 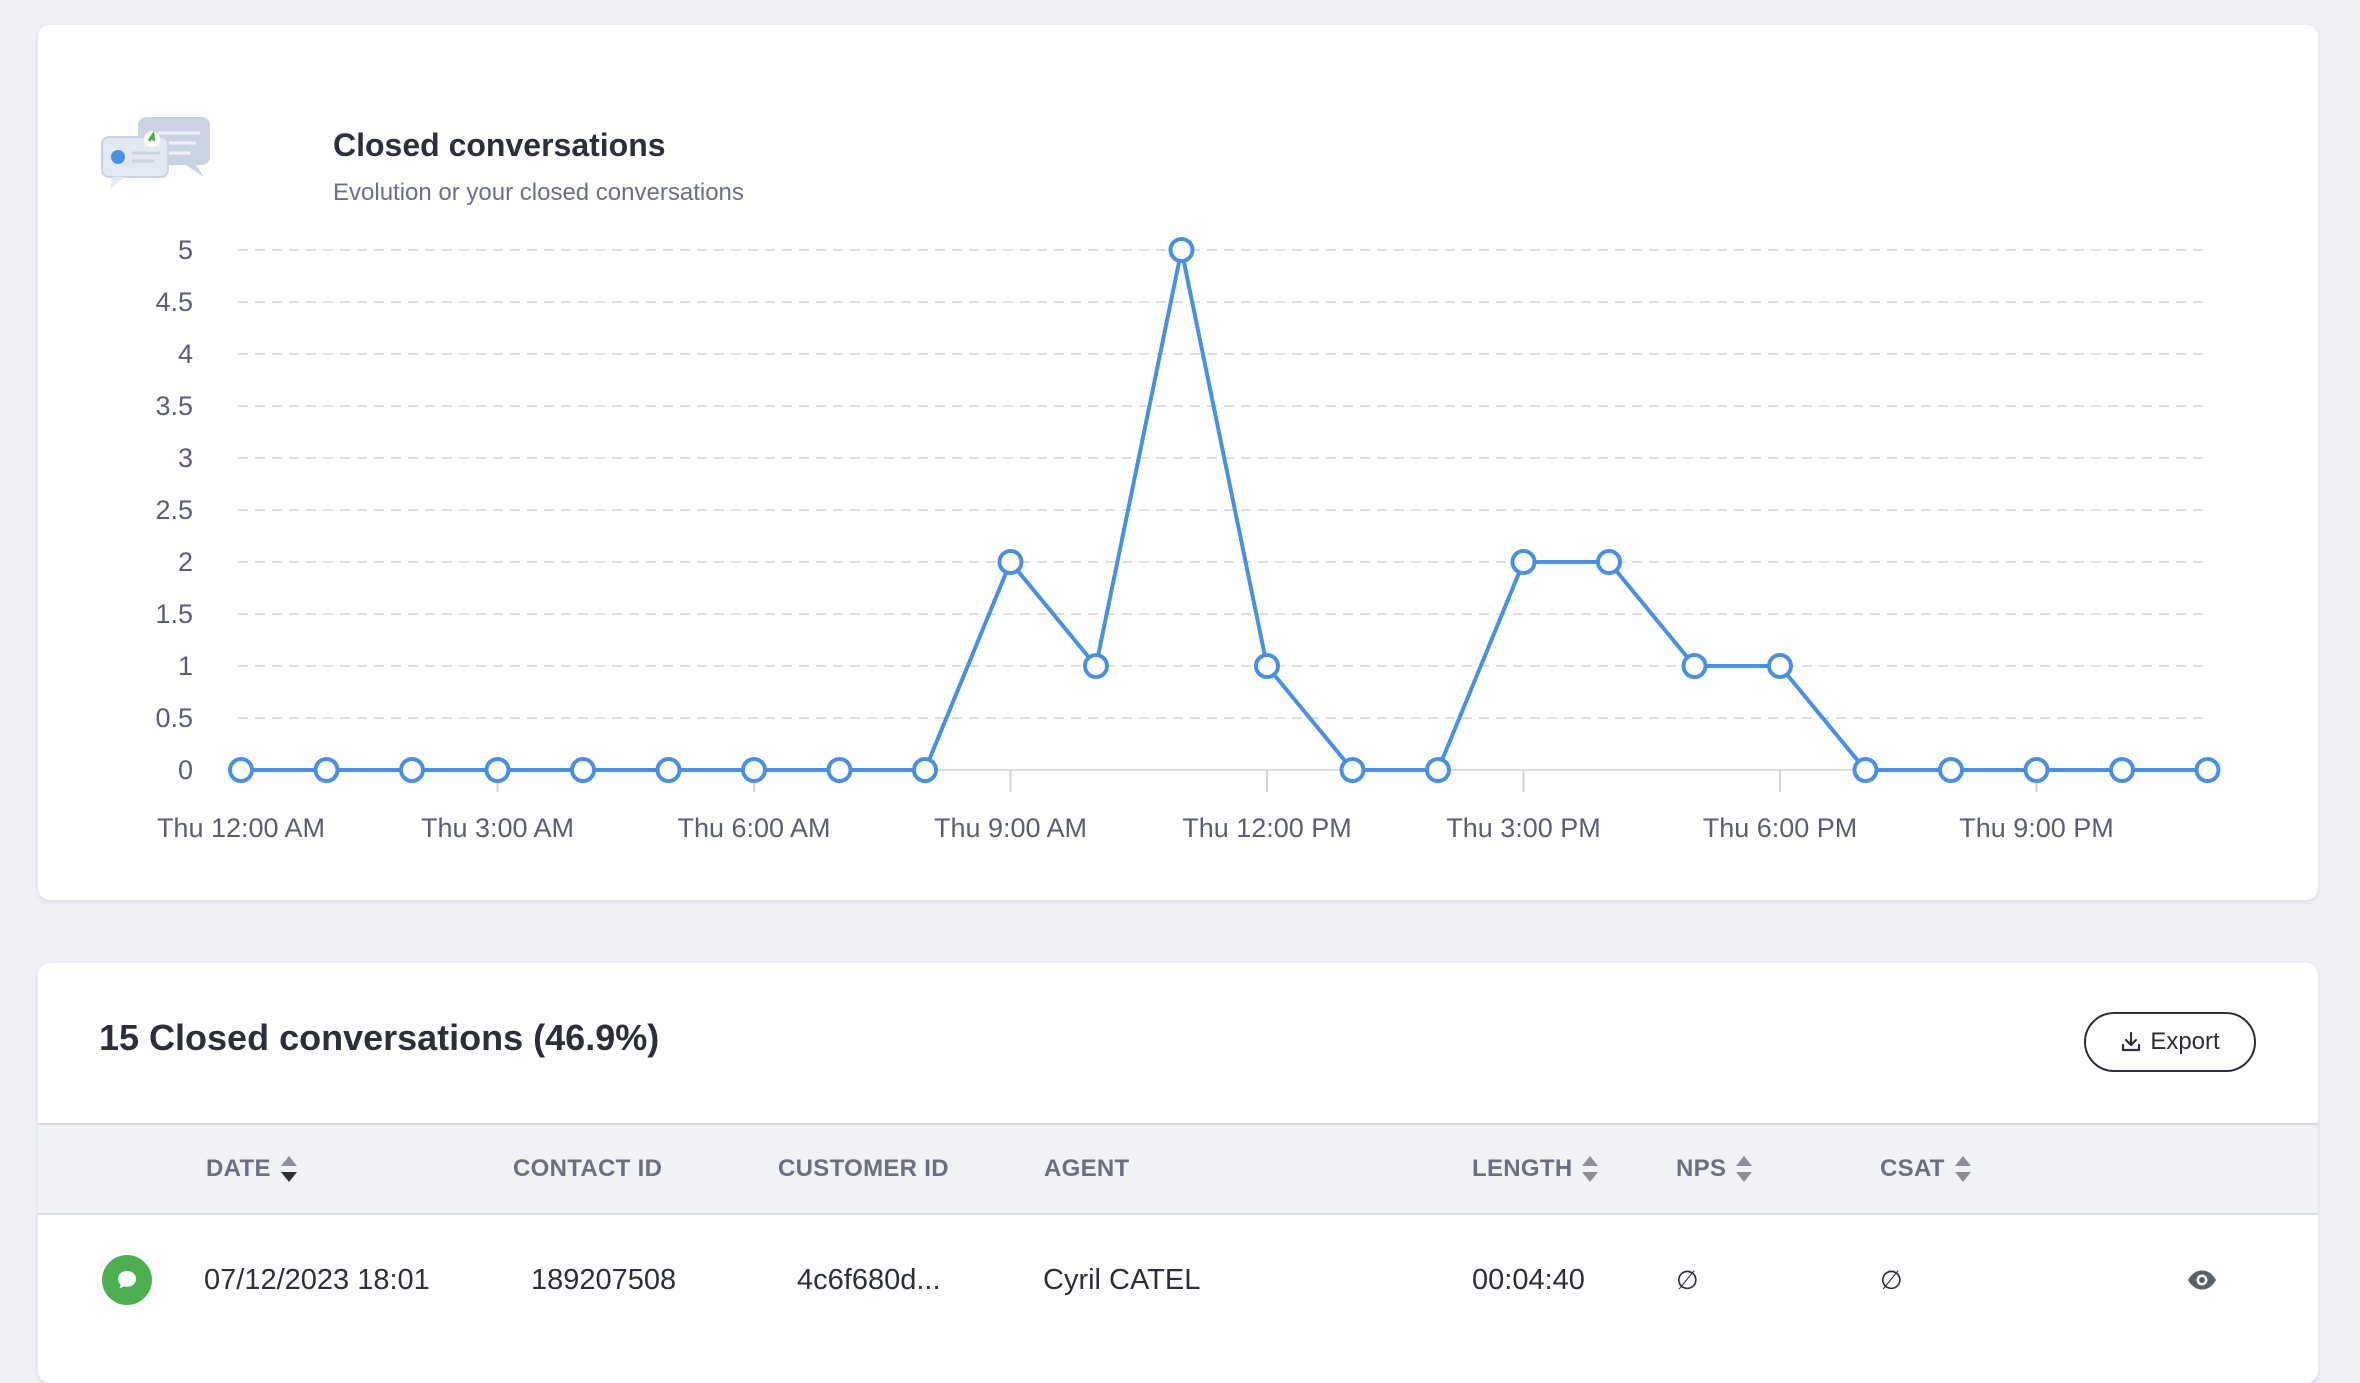 I want to click on column-header-nps: NPS, so click(x=1715, y=1169).